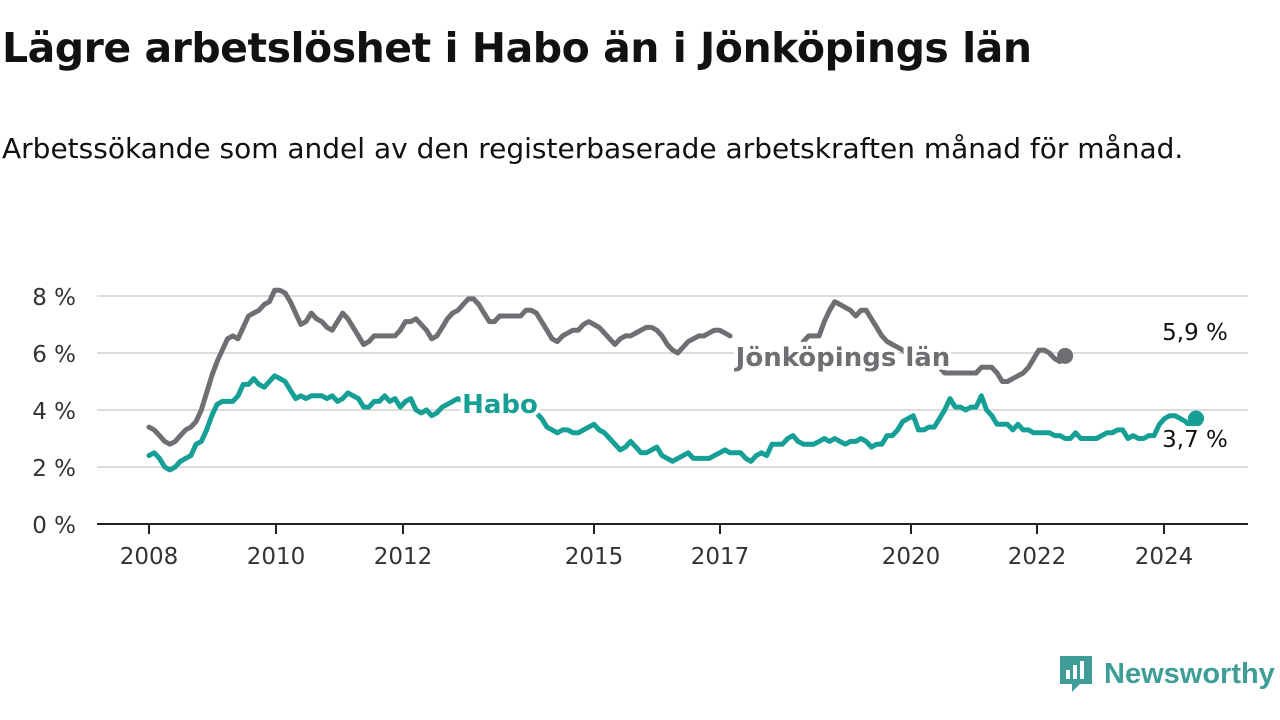 The width and height of the screenshot is (1280, 720). What do you see at coordinates (1037, 557) in the screenshot?
I see `x-tick-label: 2022` at bounding box center [1037, 557].